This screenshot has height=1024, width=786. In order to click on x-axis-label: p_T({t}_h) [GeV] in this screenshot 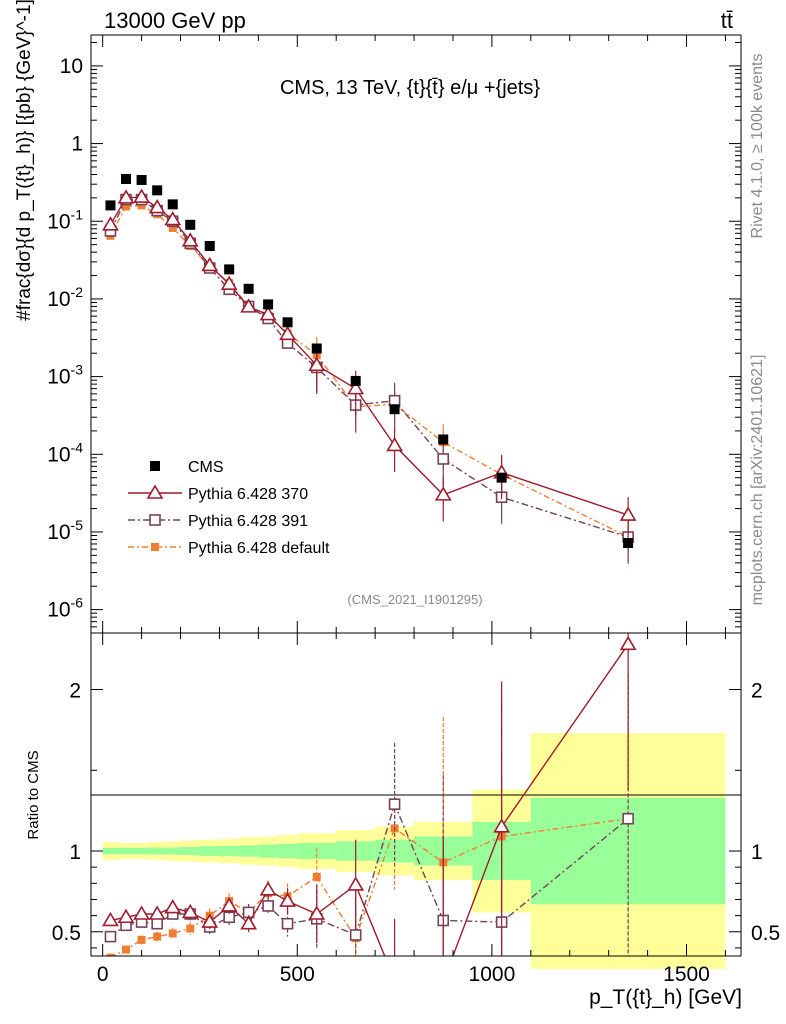, I will do `click(665, 997)`.